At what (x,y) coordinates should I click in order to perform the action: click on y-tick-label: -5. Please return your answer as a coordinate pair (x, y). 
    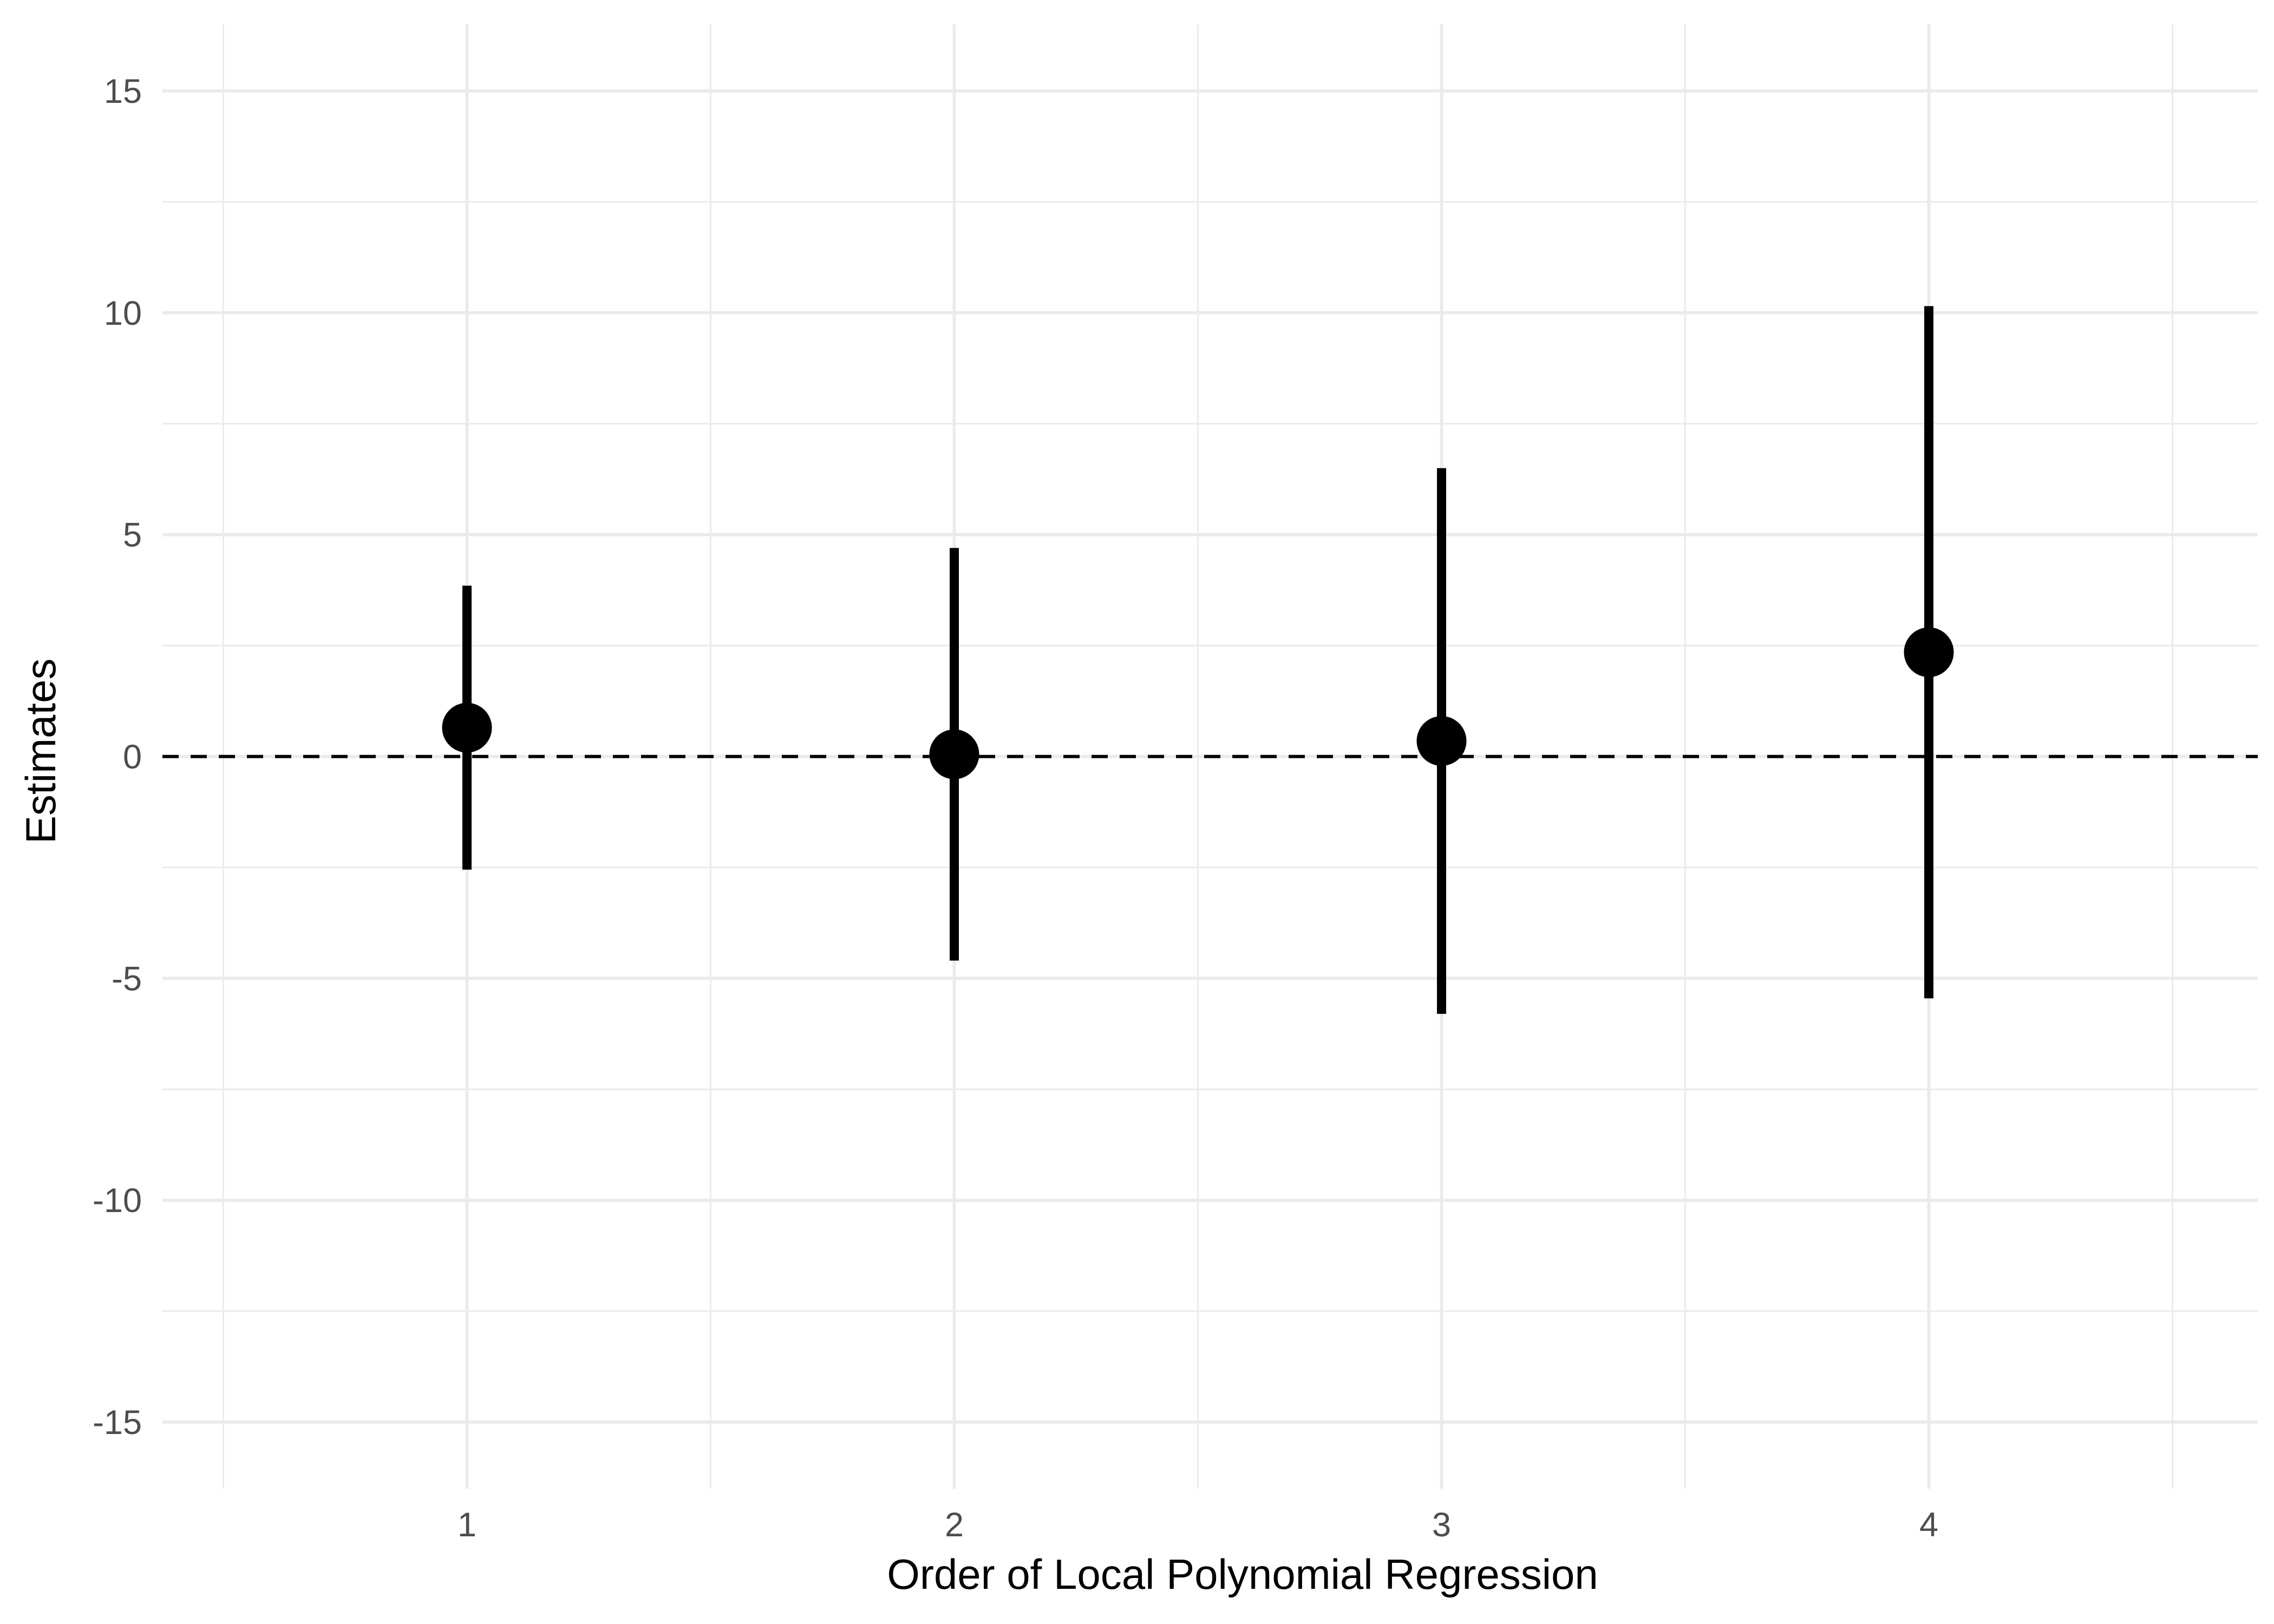
    Looking at the image, I should click on (127, 979).